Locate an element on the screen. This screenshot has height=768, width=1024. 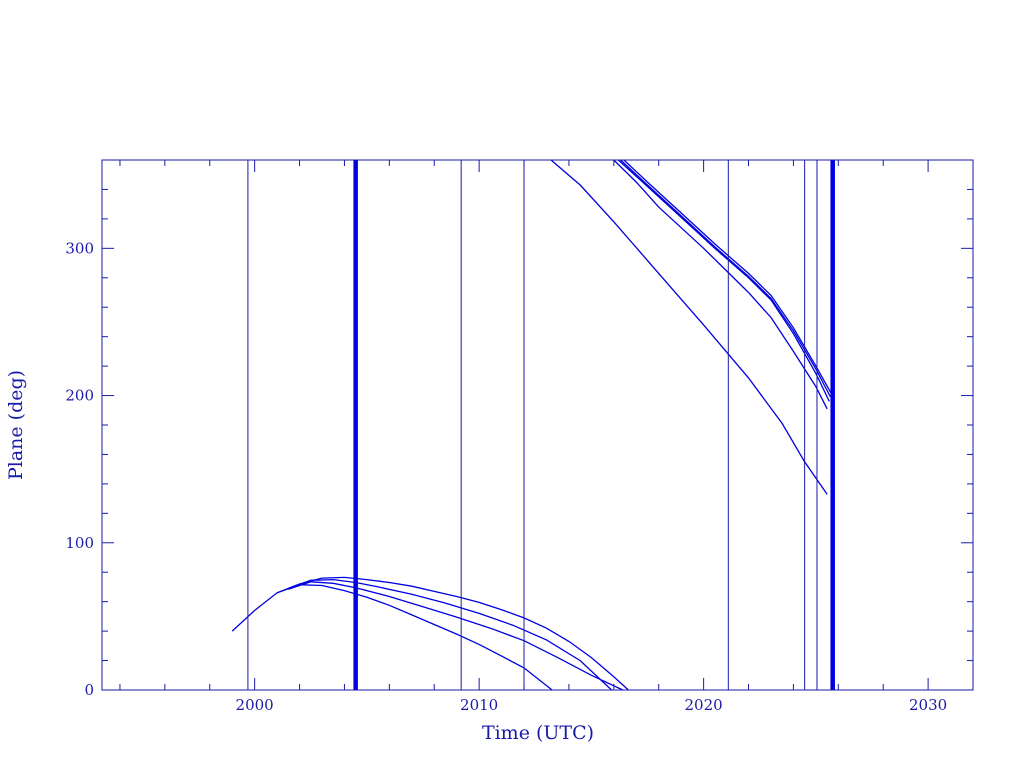
x-tick-label: 2010 is located at coordinates (479, 705).